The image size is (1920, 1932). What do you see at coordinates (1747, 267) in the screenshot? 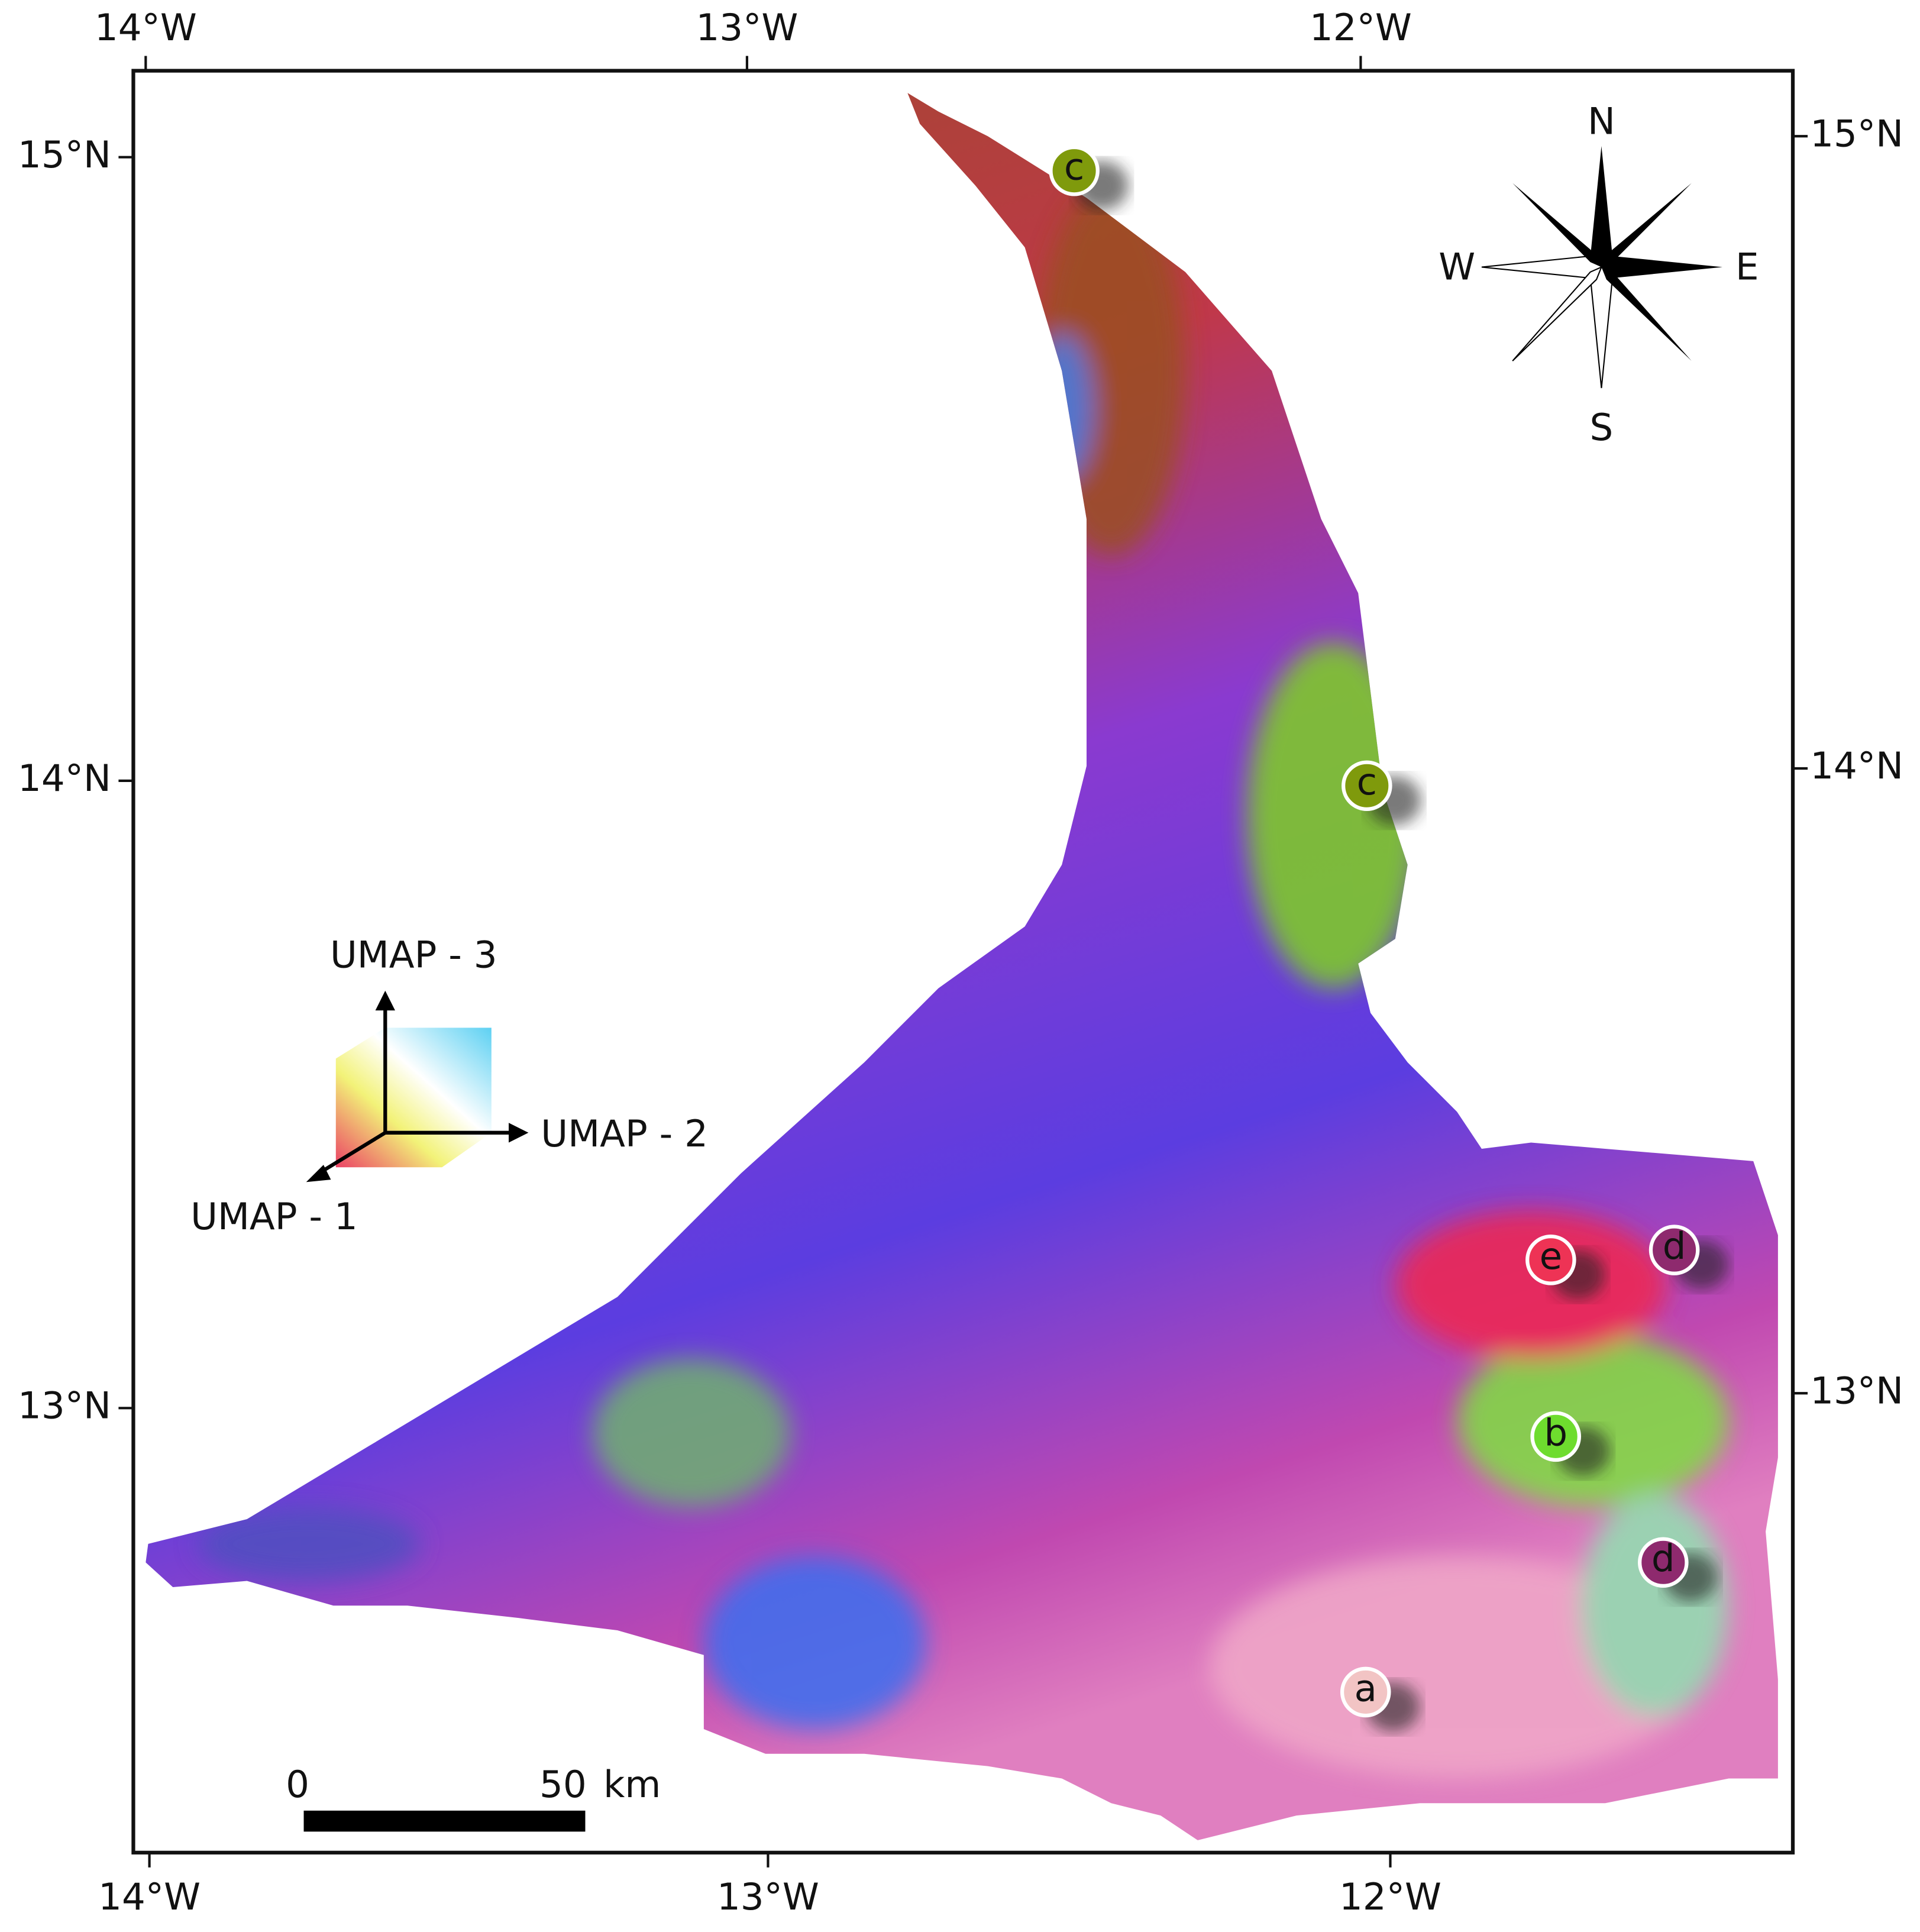
I see `compass-label: E` at bounding box center [1747, 267].